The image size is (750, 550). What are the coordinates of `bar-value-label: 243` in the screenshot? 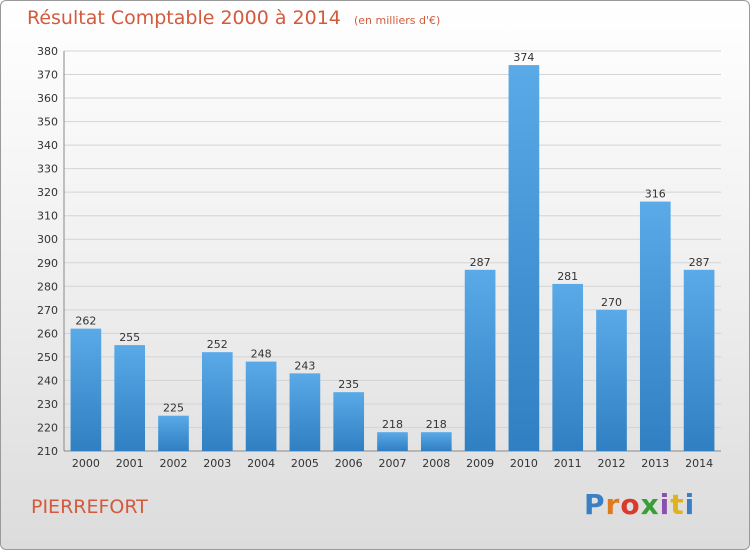 It's located at (304, 365).